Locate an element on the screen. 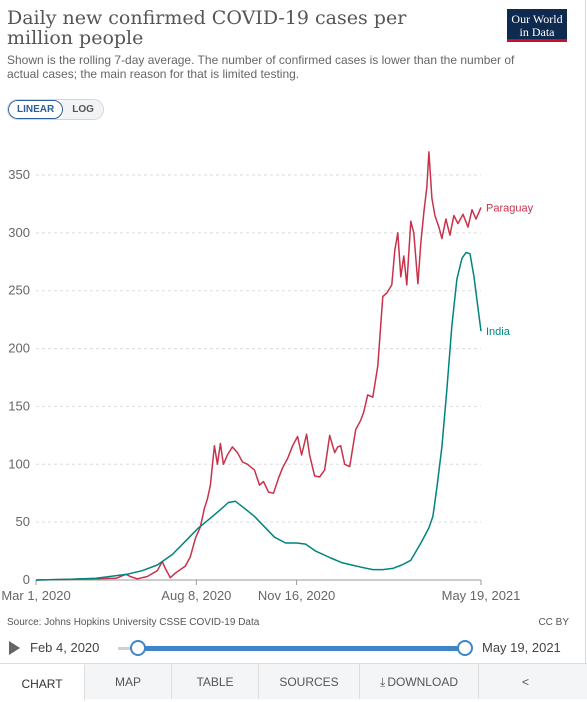 Image resolution: width=587 pixels, height=702 pixels. download-icon: ⤓ is located at coordinates (383, 682).